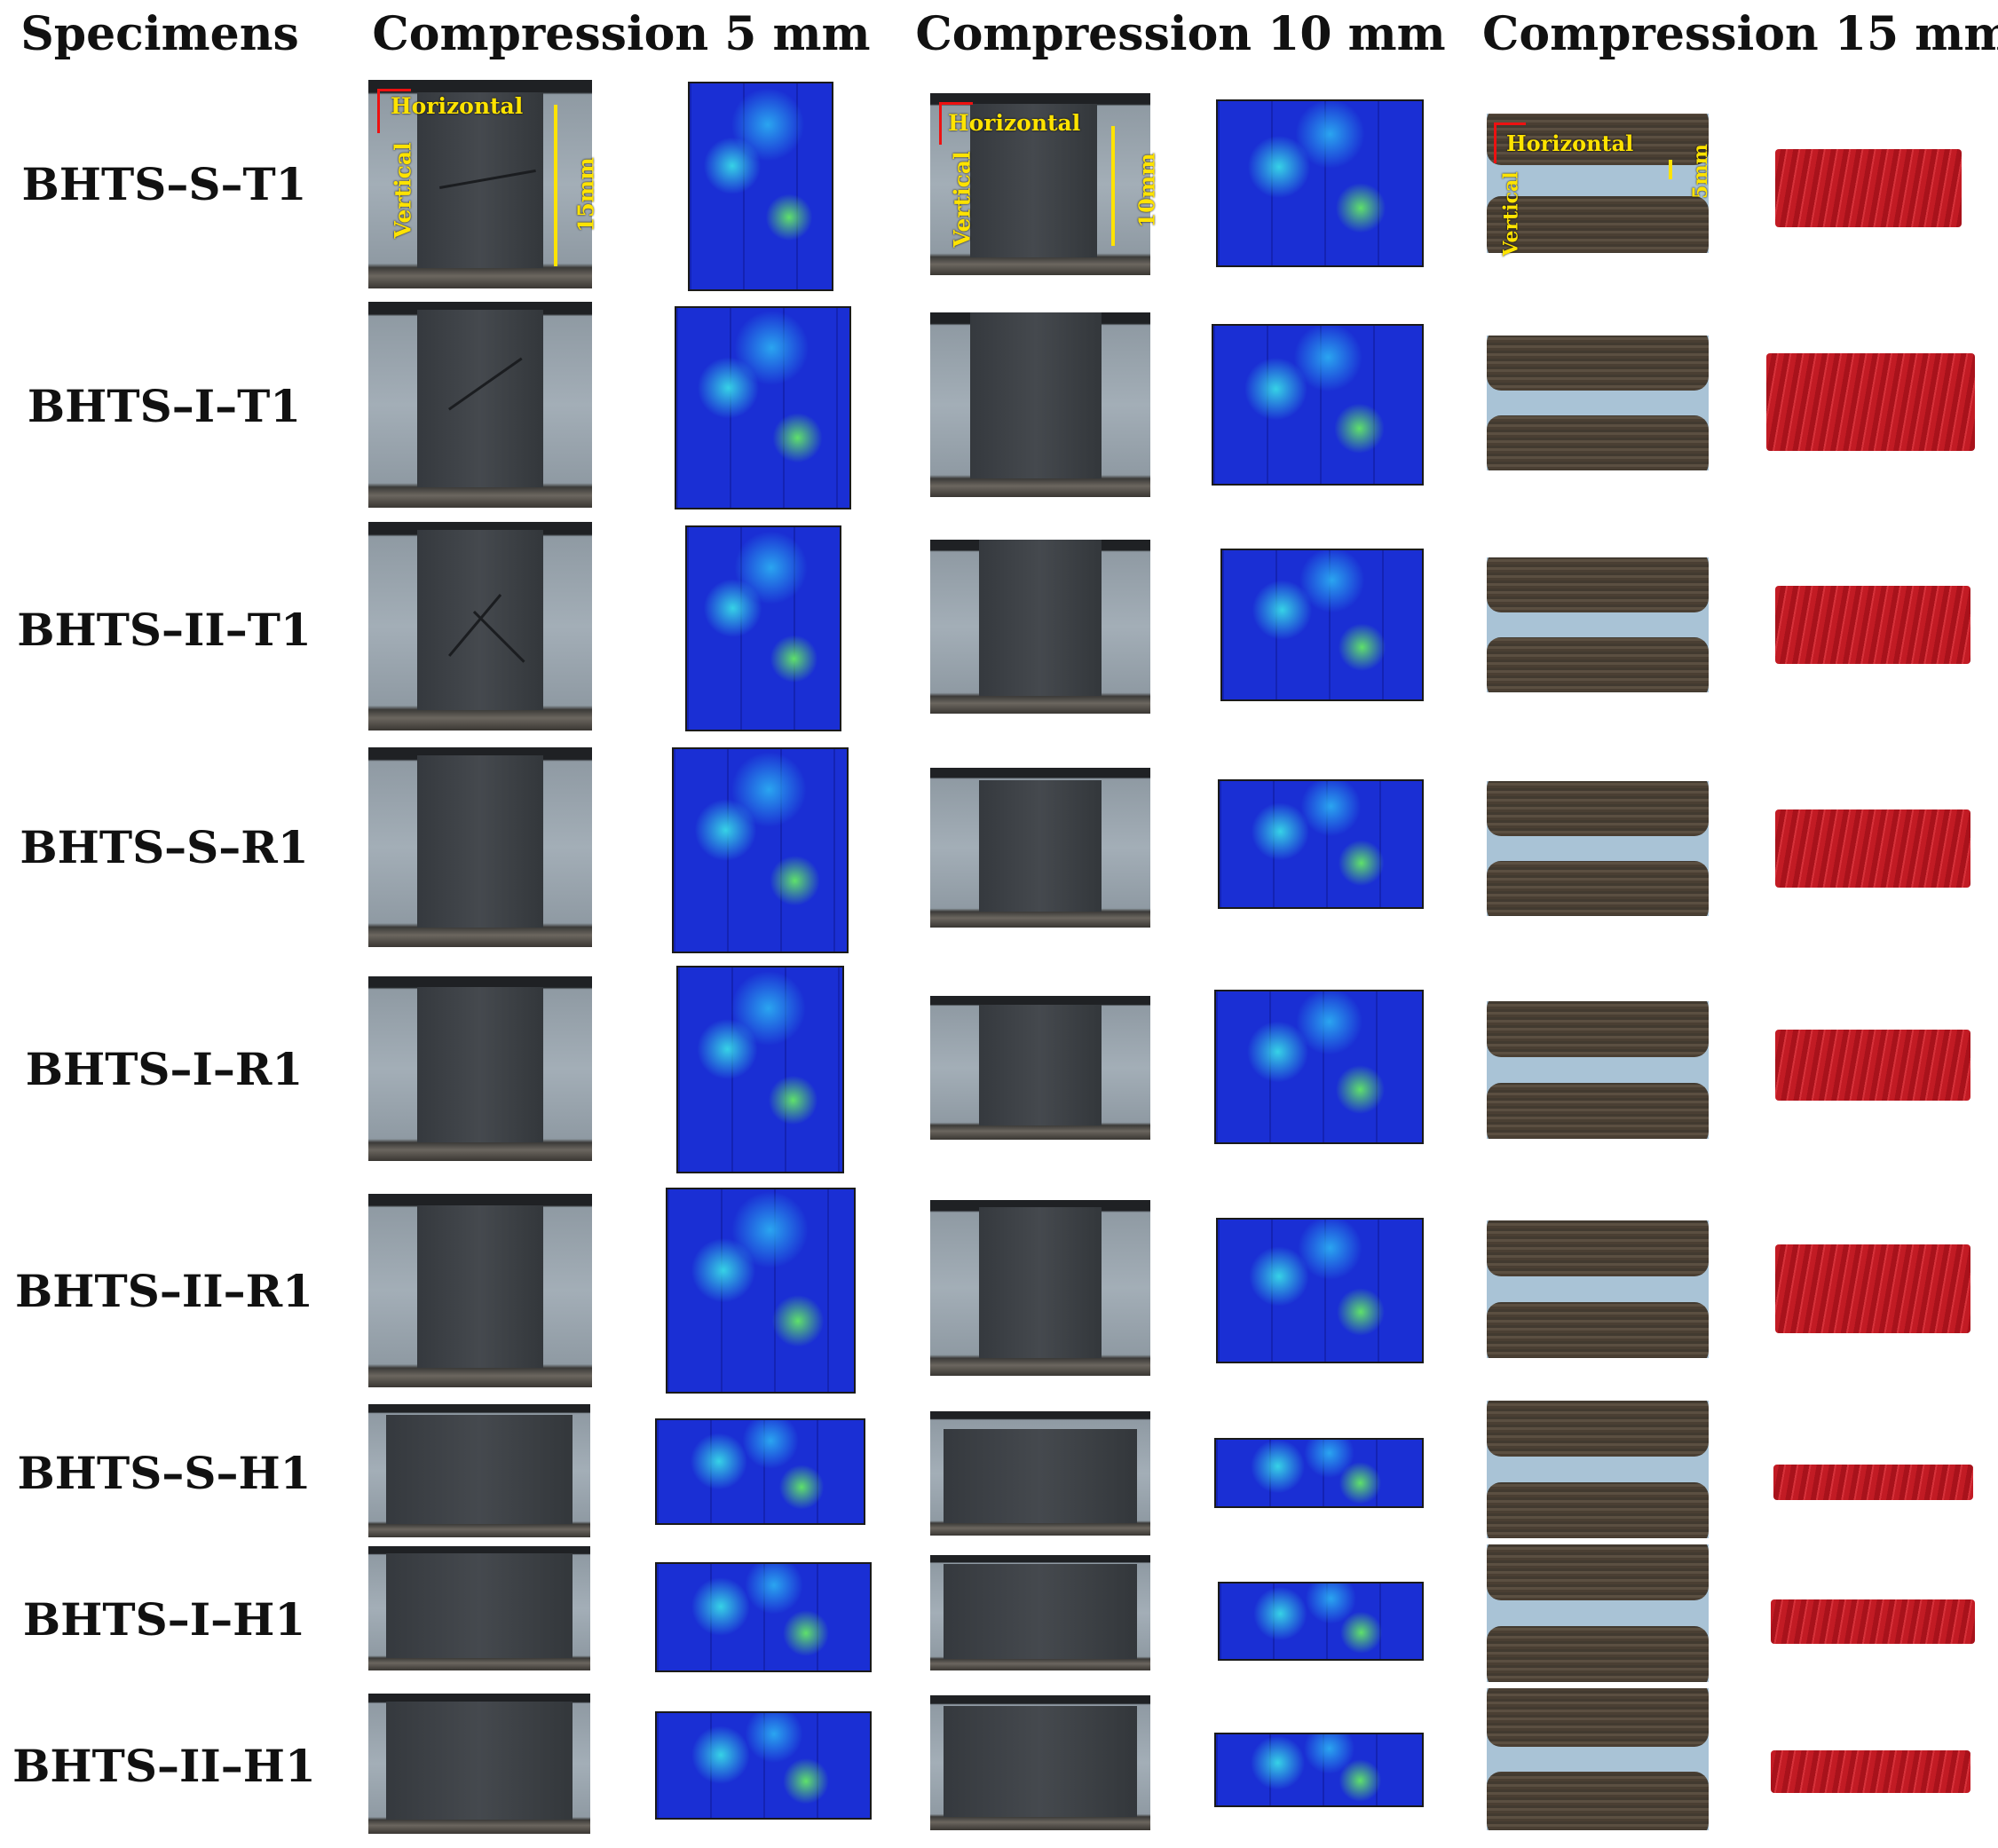 Image resolution: width=1998 pixels, height=1848 pixels. What do you see at coordinates (165, 1473) in the screenshot?
I see `specimen-label: BHTS–S–H1` at bounding box center [165, 1473].